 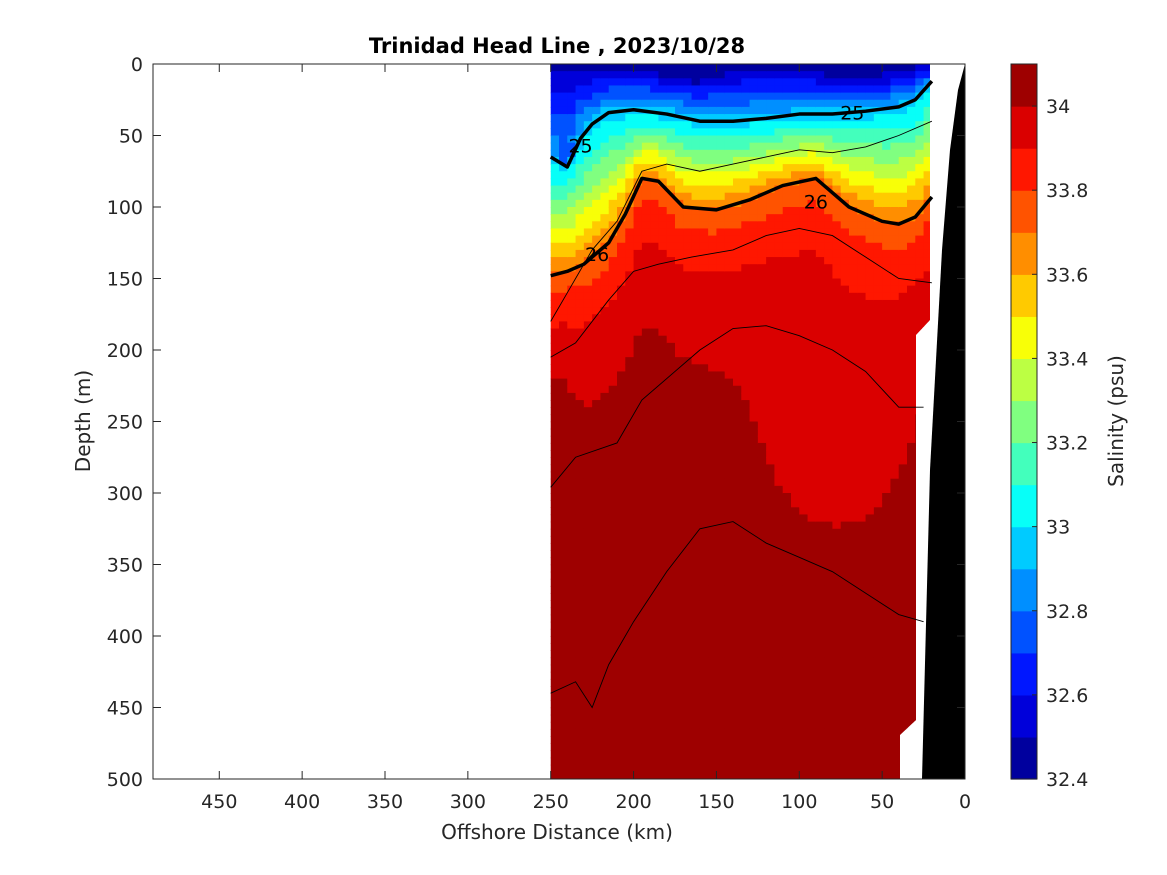 I want to click on y-axis-label: Depth (m), so click(x=83, y=421).